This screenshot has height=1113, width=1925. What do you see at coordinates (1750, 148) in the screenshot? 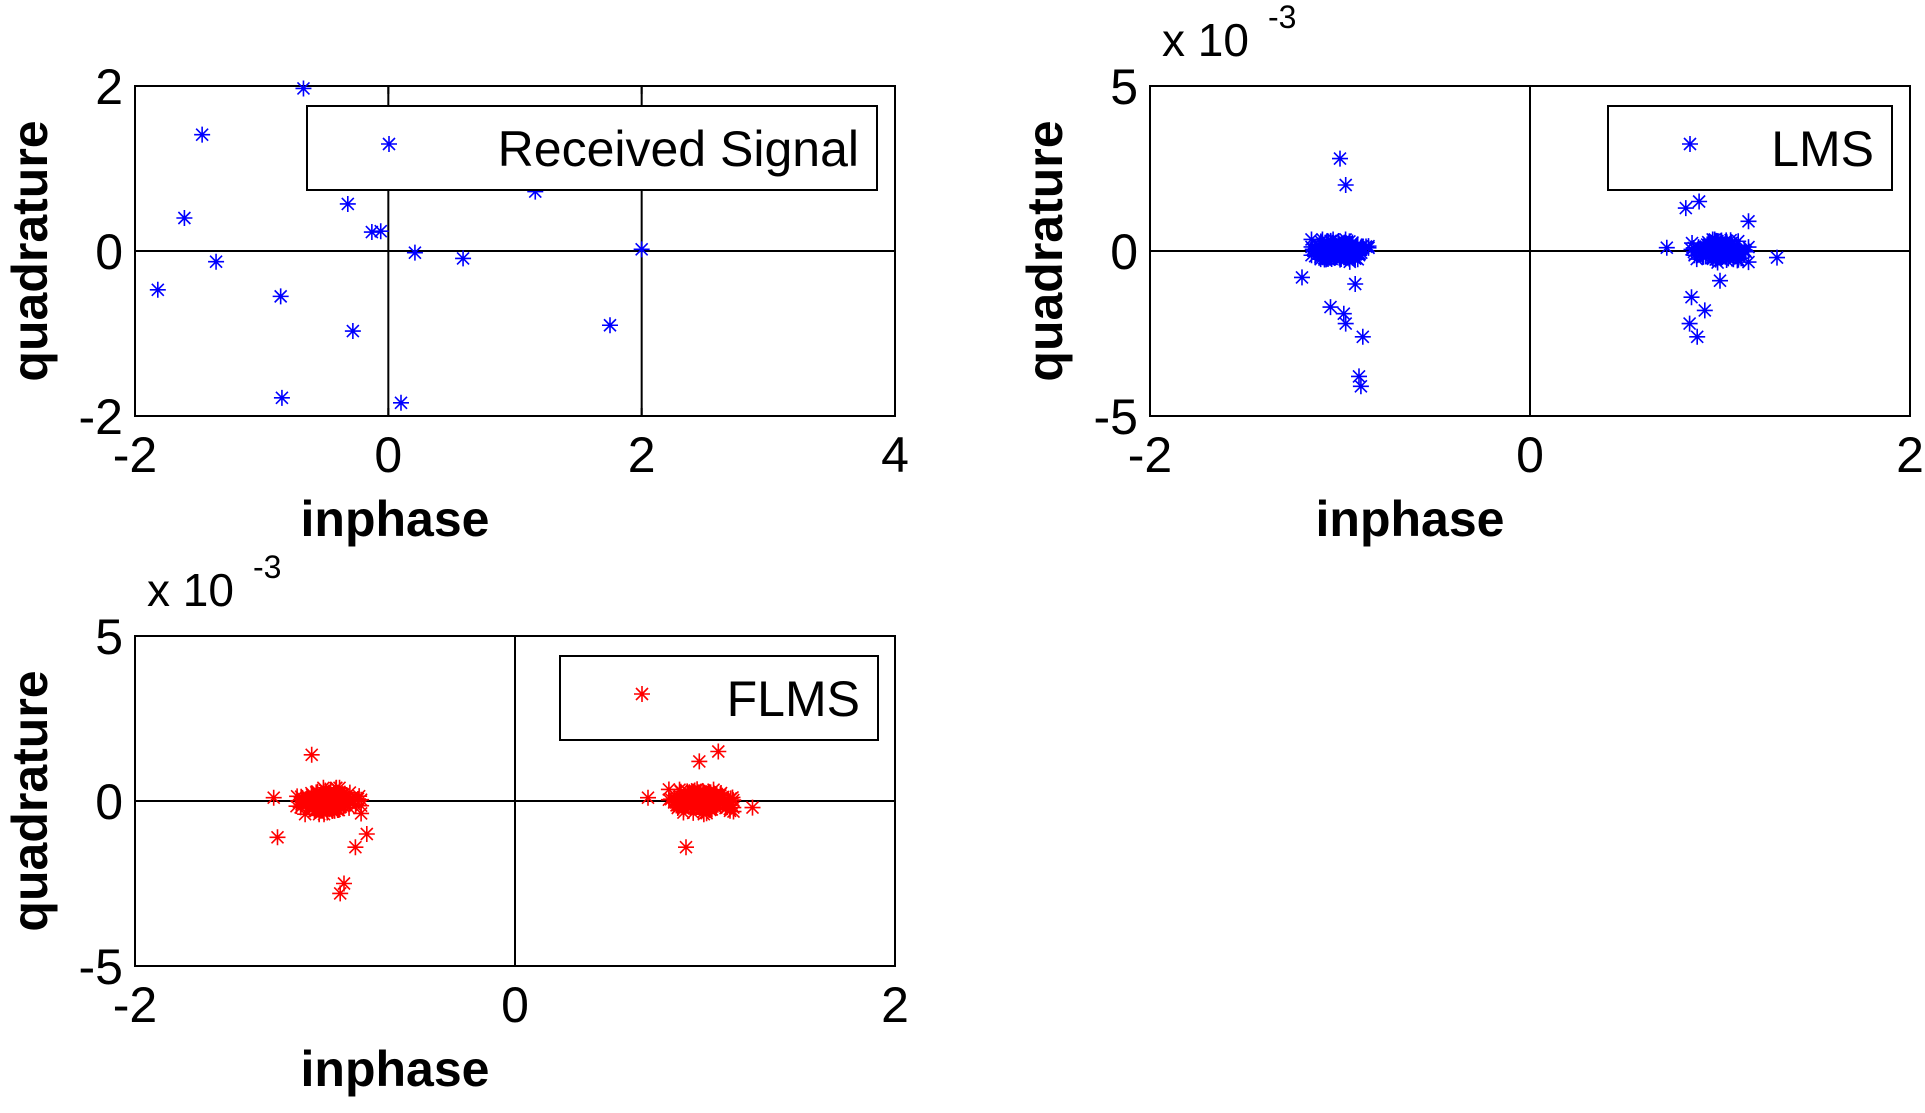
I see `legend: LMS` at bounding box center [1750, 148].